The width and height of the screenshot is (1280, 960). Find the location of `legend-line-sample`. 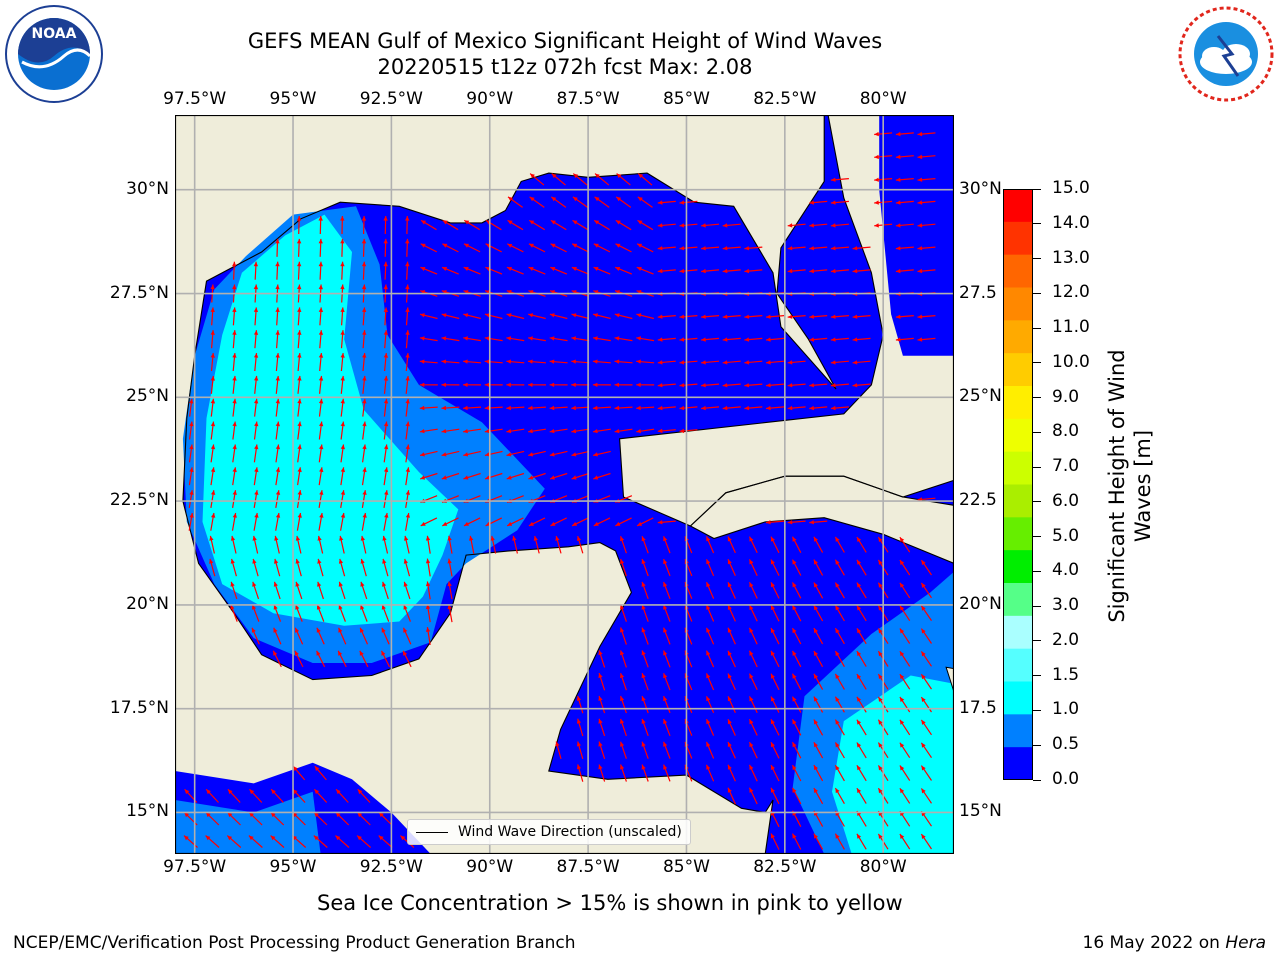

legend-line-sample is located at coordinates (432, 832).